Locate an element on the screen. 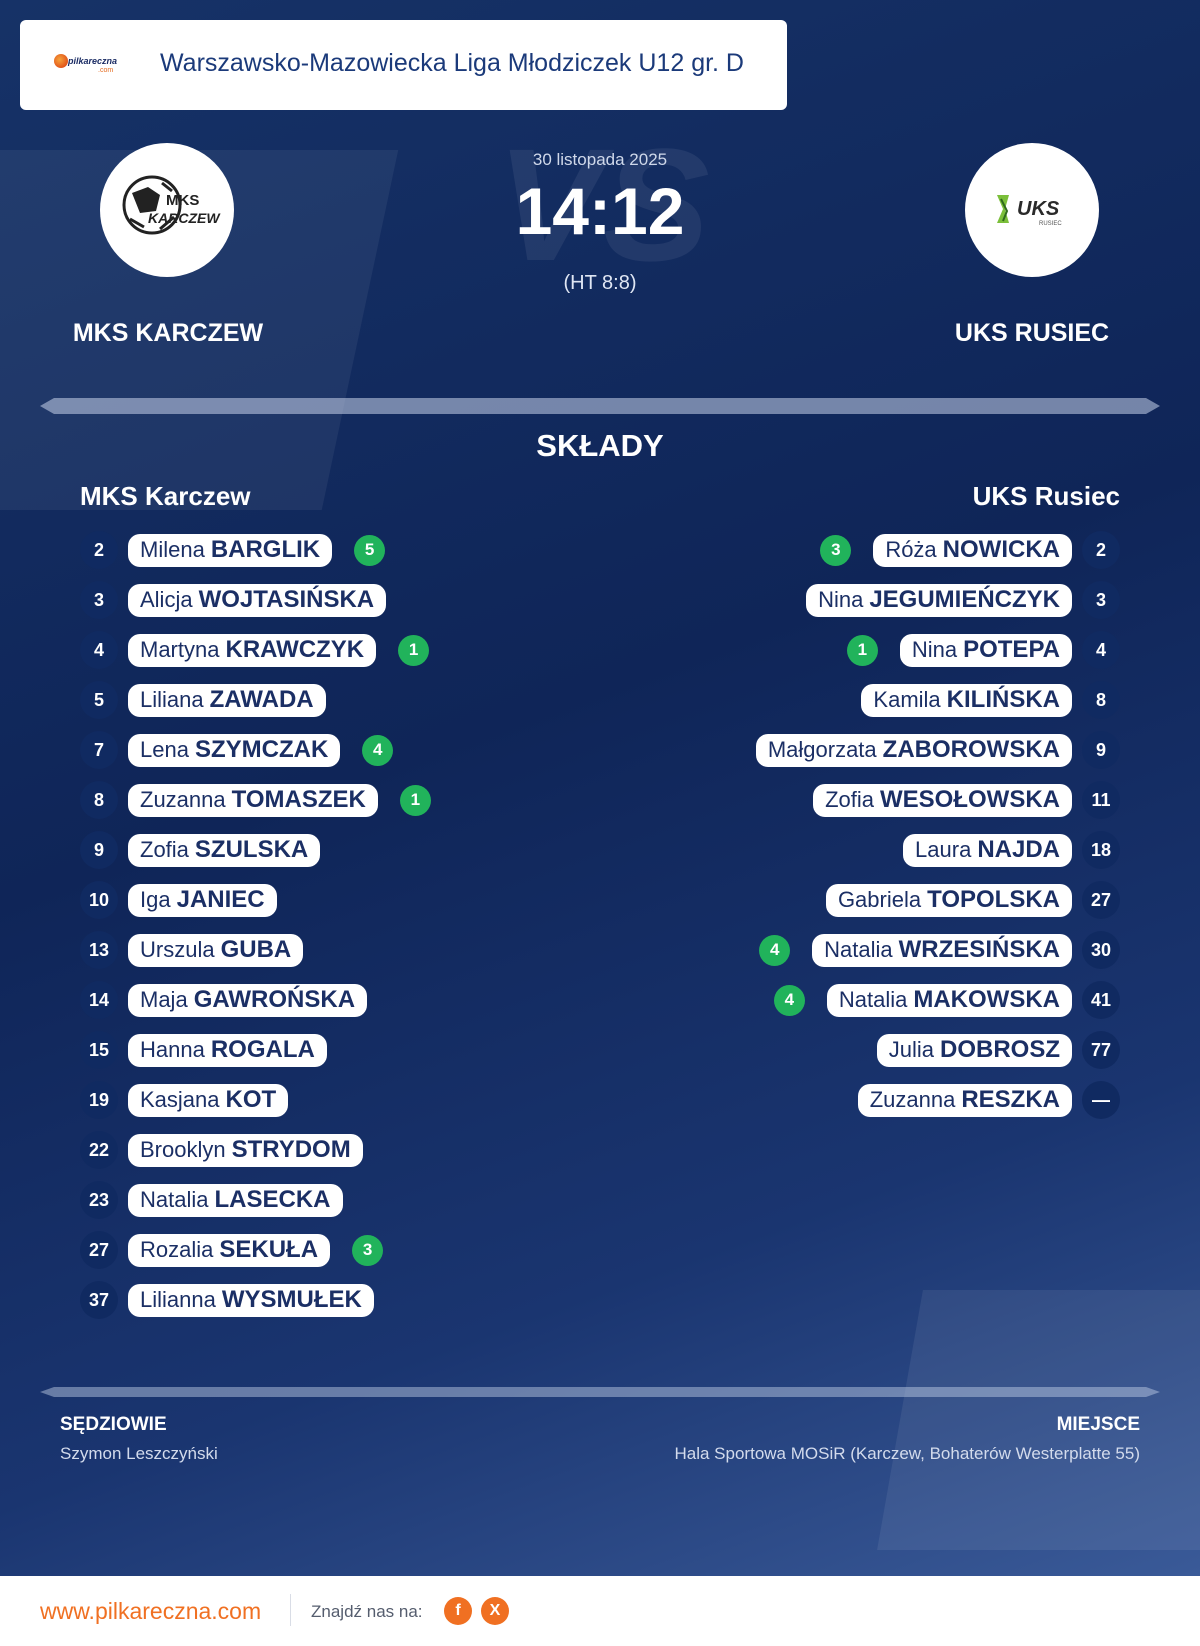 The height and width of the screenshot is (1646, 1200). player-name-pill: Lilianna WYSMUŁEK is located at coordinates (251, 1300).